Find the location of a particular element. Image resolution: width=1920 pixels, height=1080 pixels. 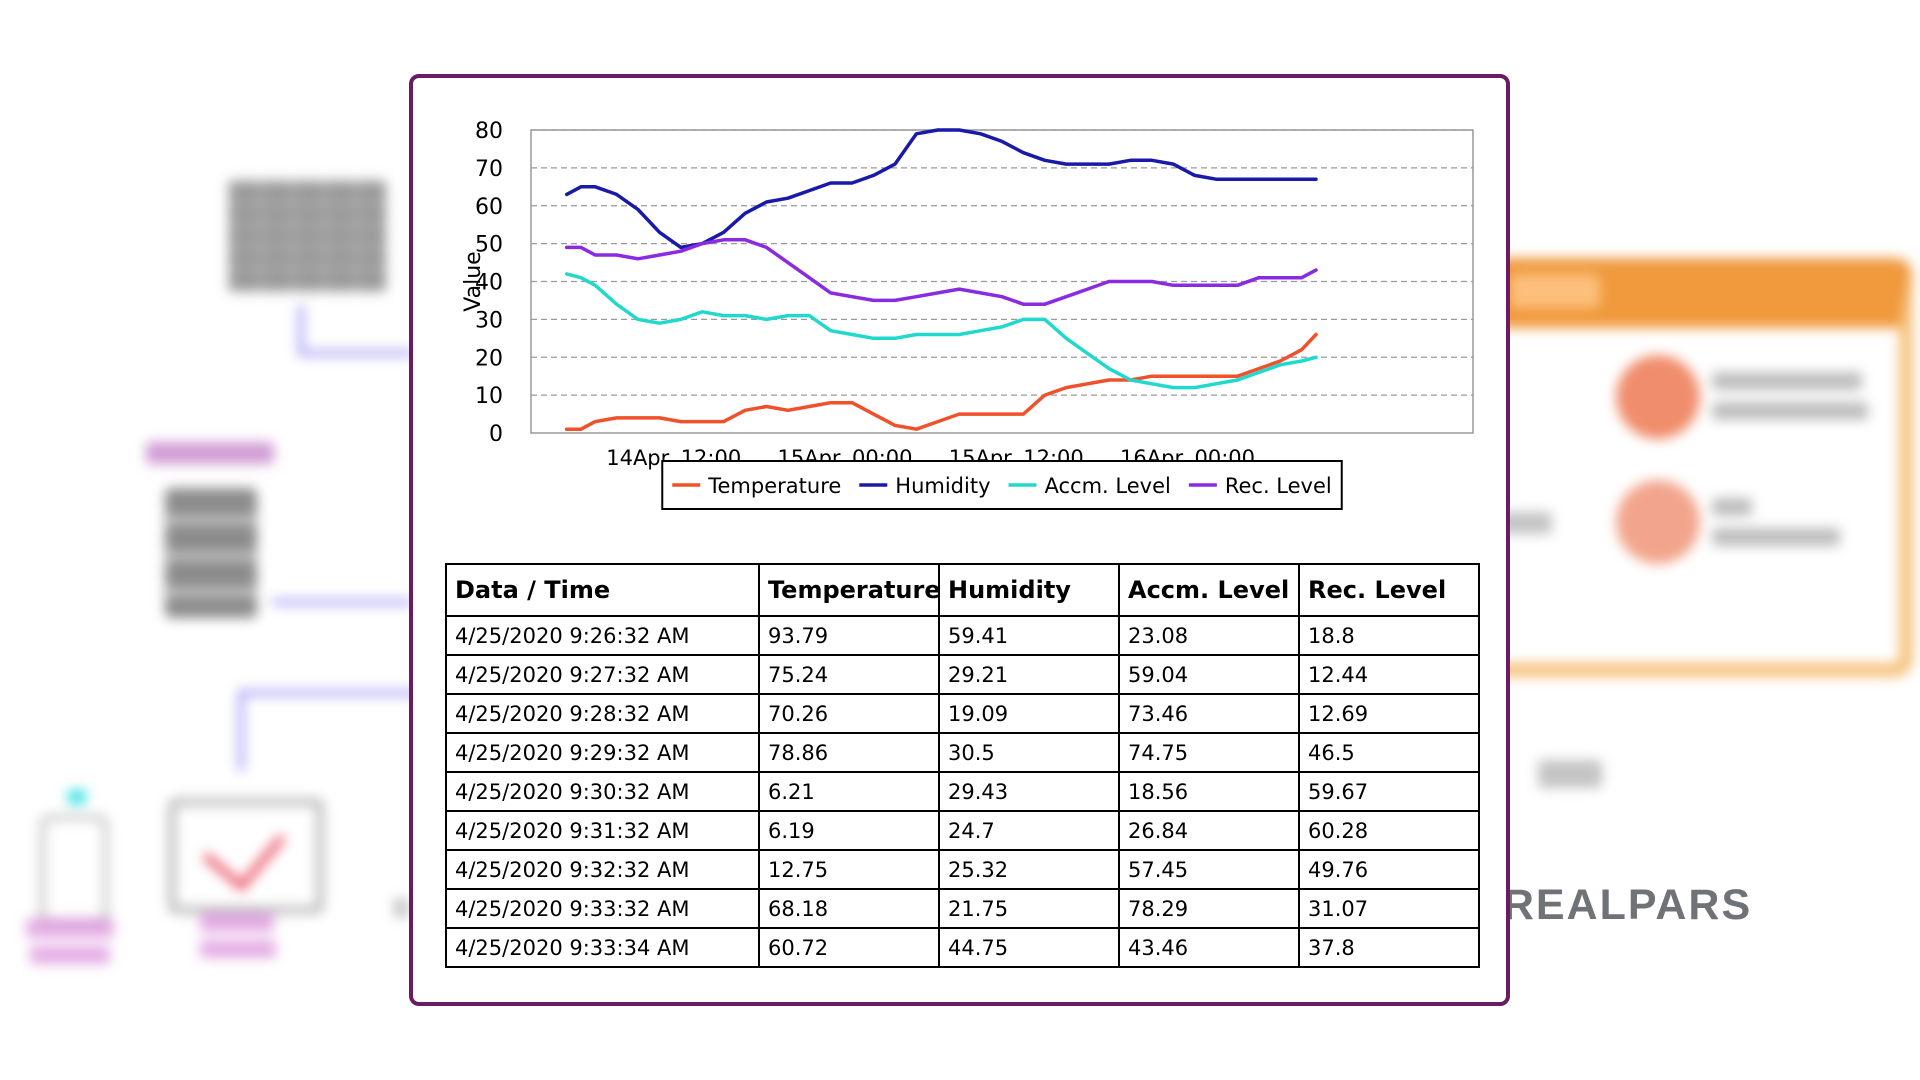

table-cell: 31.07 is located at coordinates (1389, 908).